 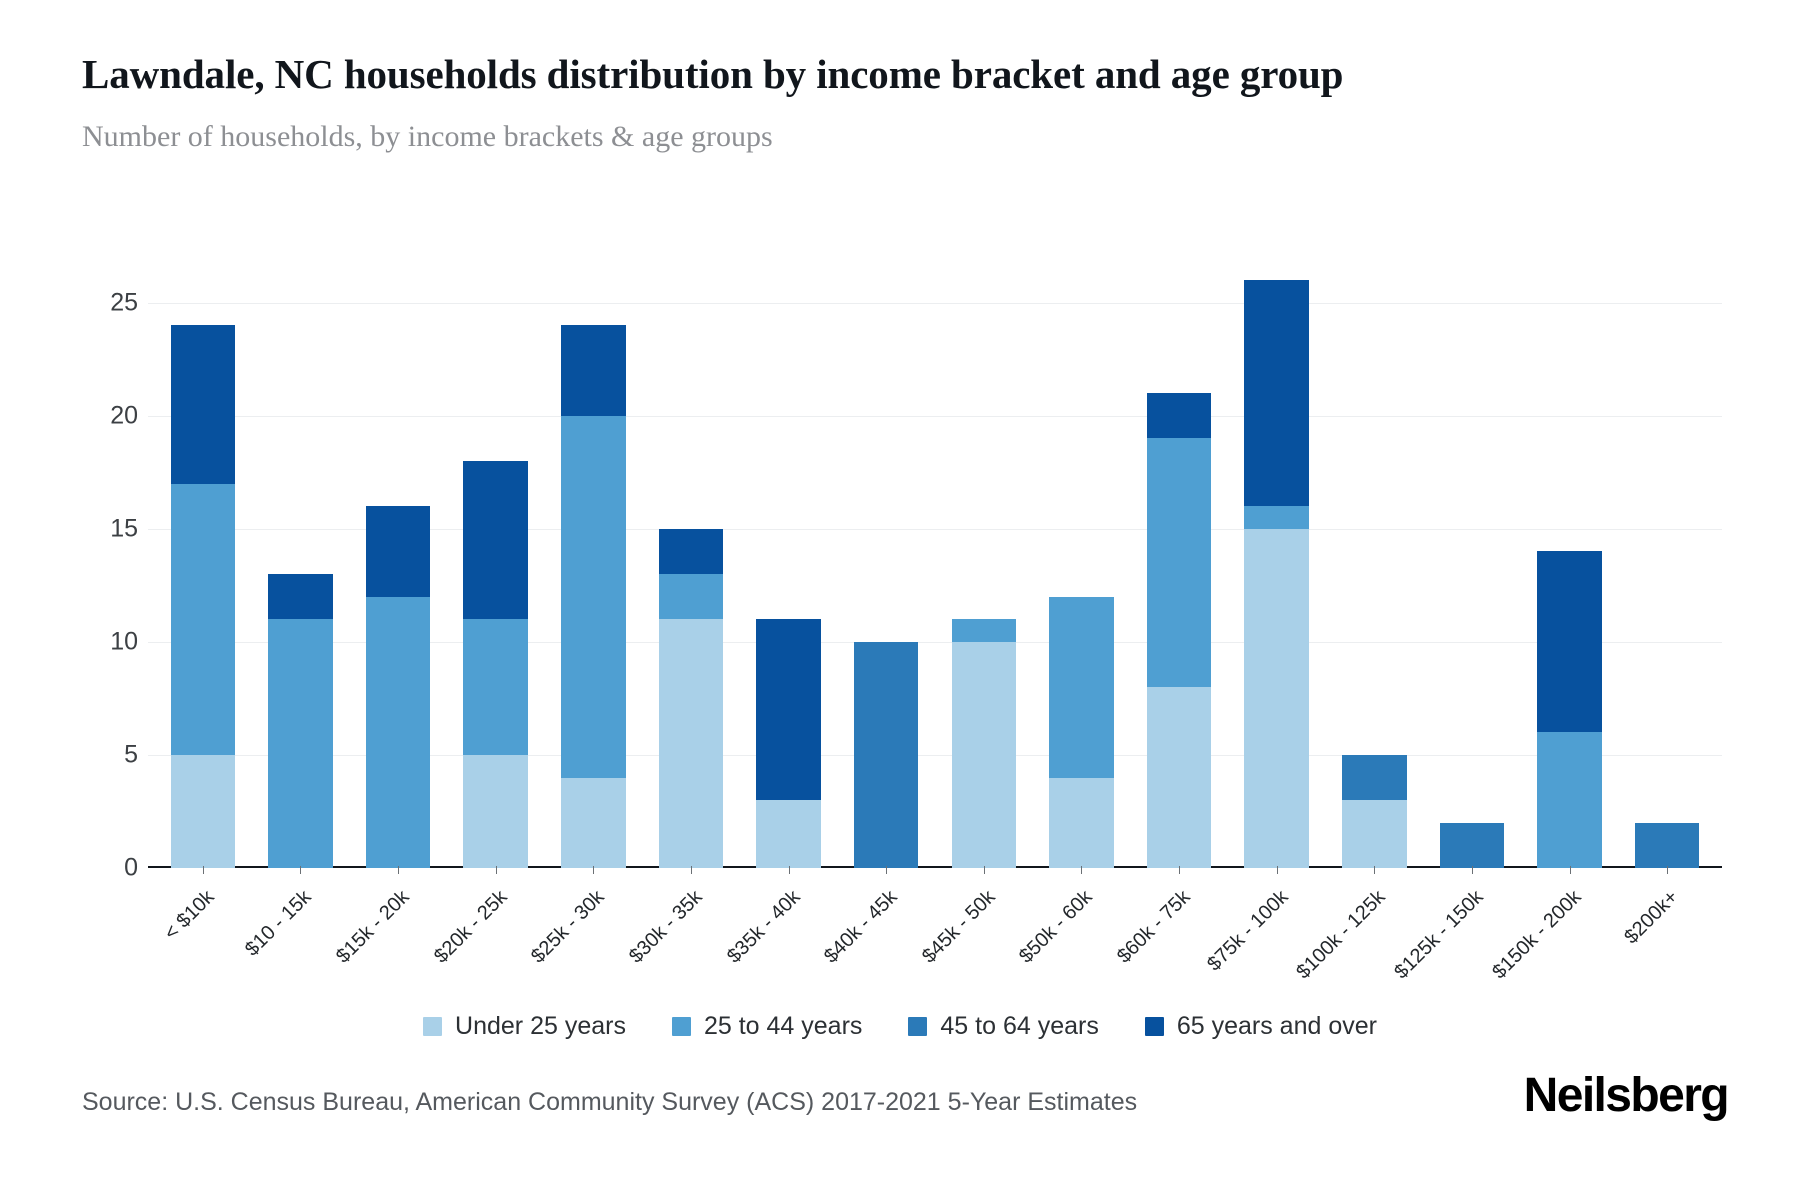 What do you see at coordinates (389, 945) in the screenshot?
I see `x-label-cell: $15k - 20k` at bounding box center [389, 945].